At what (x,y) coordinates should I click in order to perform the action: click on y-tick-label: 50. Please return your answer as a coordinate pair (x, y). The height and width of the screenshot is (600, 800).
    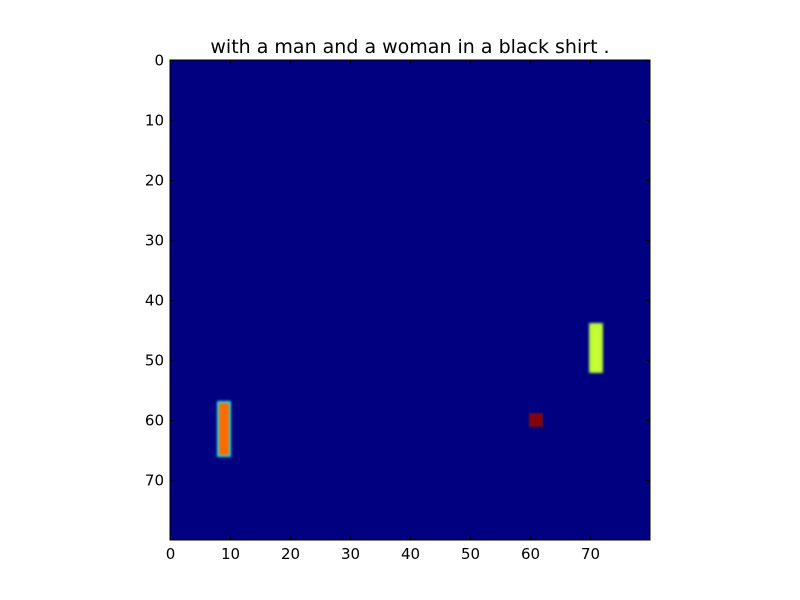
    Looking at the image, I should click on (154, 361).